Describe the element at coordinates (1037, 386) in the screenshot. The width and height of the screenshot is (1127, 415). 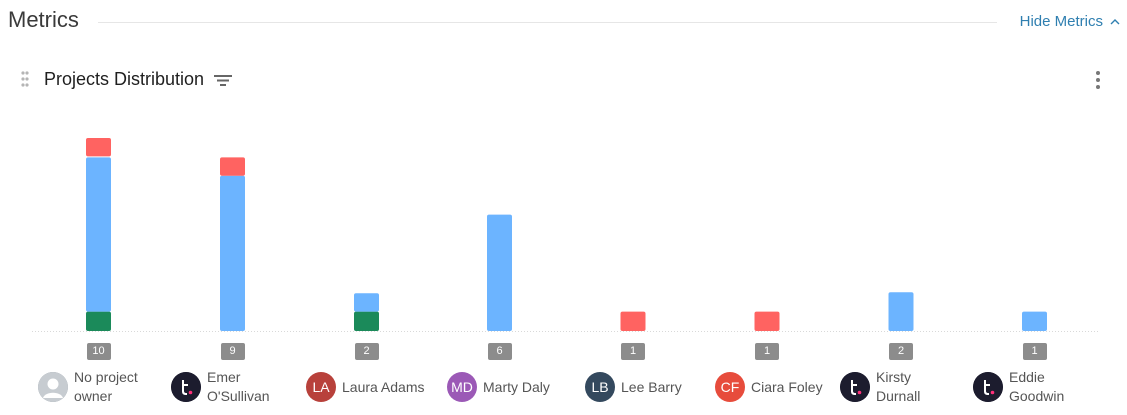
I see `owner-name: Eddie Goodwin` at that location.